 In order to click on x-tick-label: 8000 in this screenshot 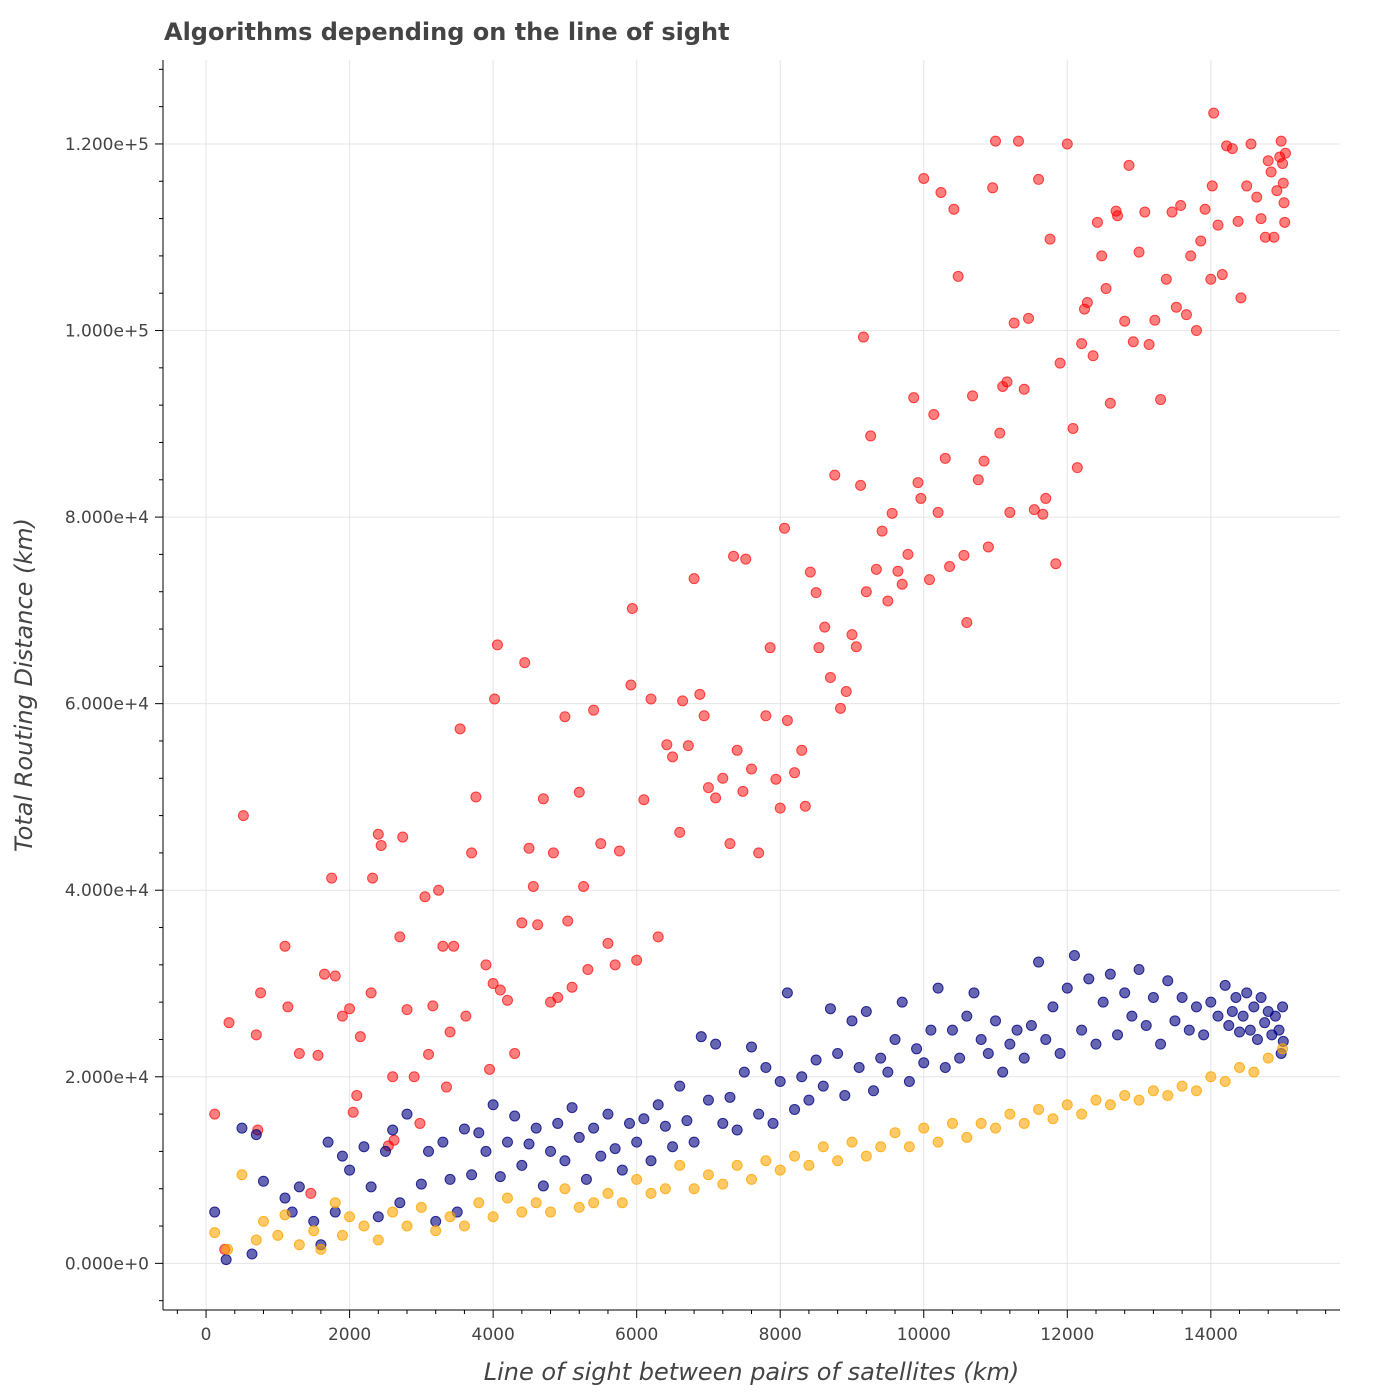, I will do `click(780, 1335)`.